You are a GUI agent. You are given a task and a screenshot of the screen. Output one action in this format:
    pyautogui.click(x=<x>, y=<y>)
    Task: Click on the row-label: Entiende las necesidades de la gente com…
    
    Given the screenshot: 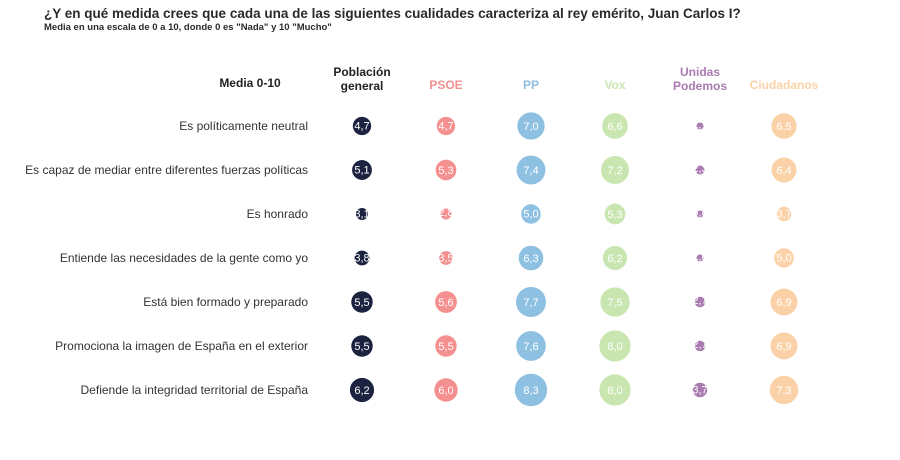 What is the action you would take?
    pyautogui.click(x=184, y=258)
    